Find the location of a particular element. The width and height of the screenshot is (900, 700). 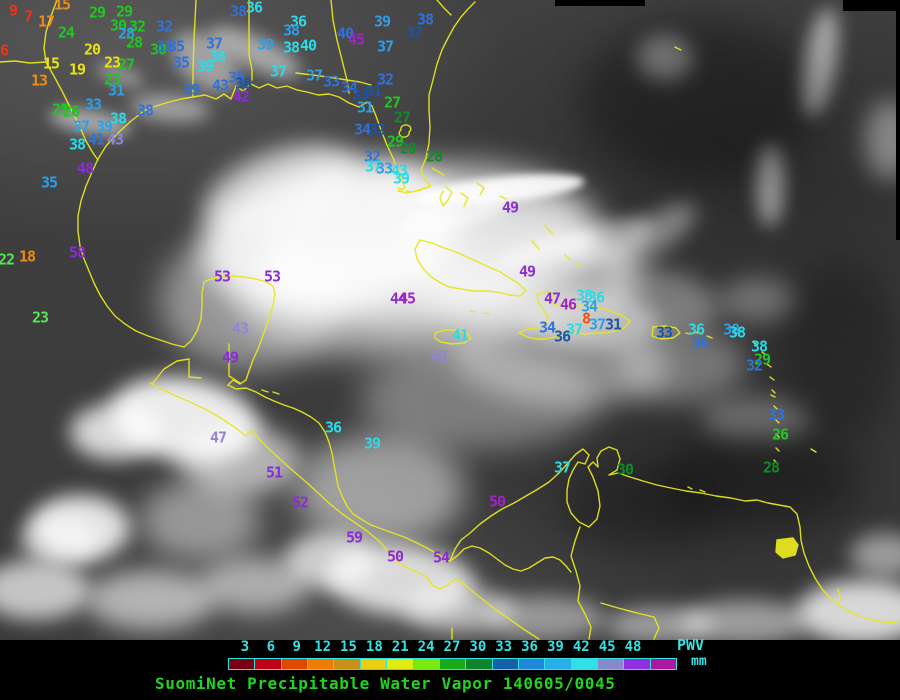

station-value: 27 is located at coordinates (392, 102).